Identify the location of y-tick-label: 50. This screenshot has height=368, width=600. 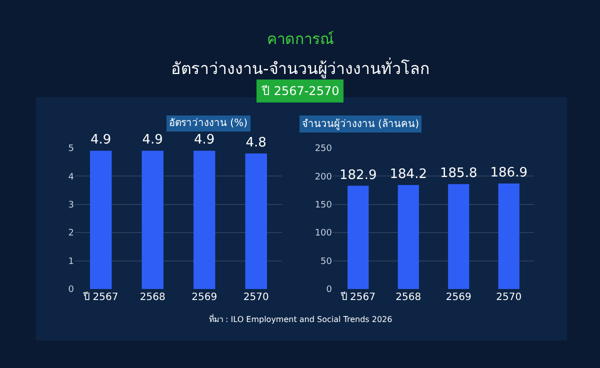
(326, 261).